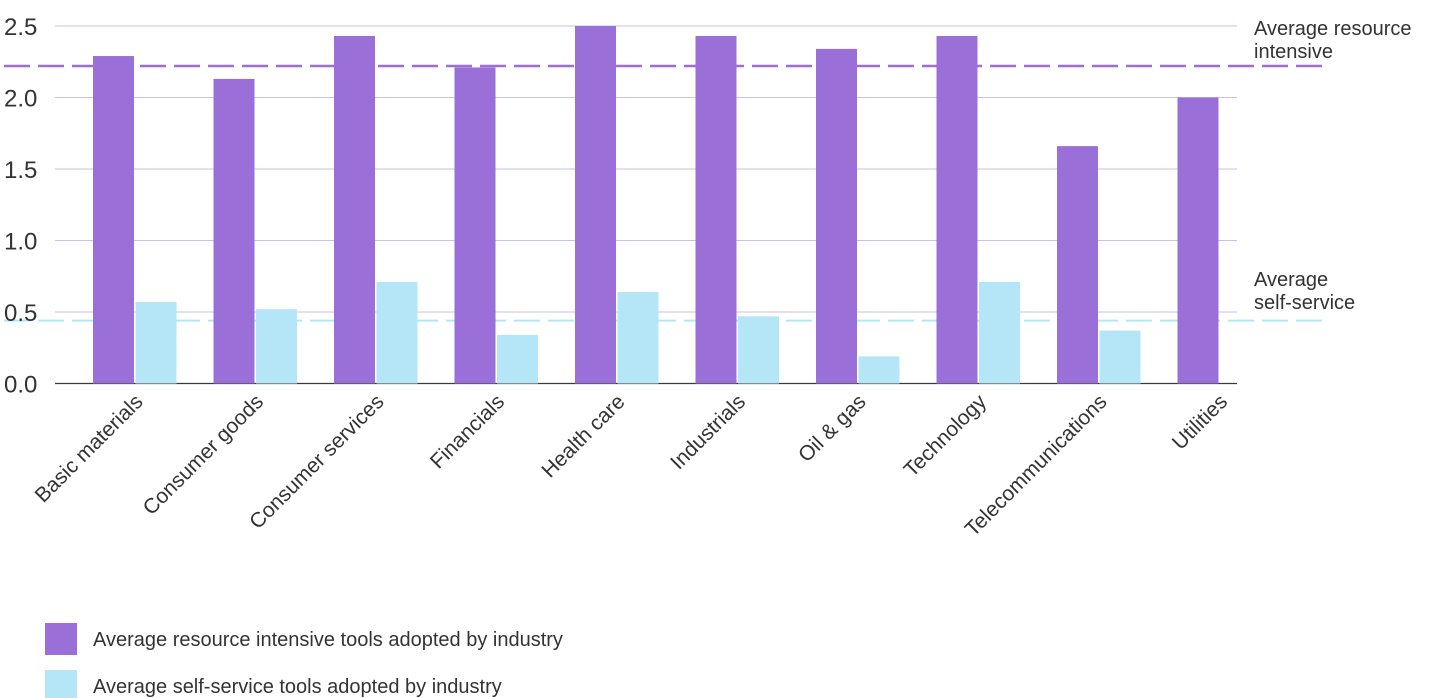 The width and height of the screenshot is (1452, 698). Describe the element at coordinates (61, 684) in the screenshot. I see `legend-swatch-self-service` at that location.